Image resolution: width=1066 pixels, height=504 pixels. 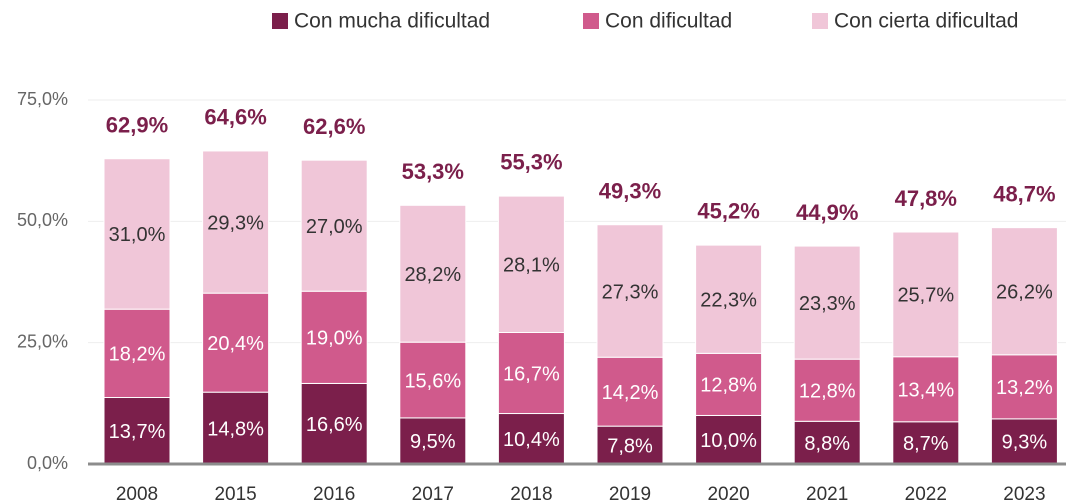 What do you see at coordinates (926, 444) in the screenshot?
I see `value-label: 8,7%` at bounding box center [926, 444].